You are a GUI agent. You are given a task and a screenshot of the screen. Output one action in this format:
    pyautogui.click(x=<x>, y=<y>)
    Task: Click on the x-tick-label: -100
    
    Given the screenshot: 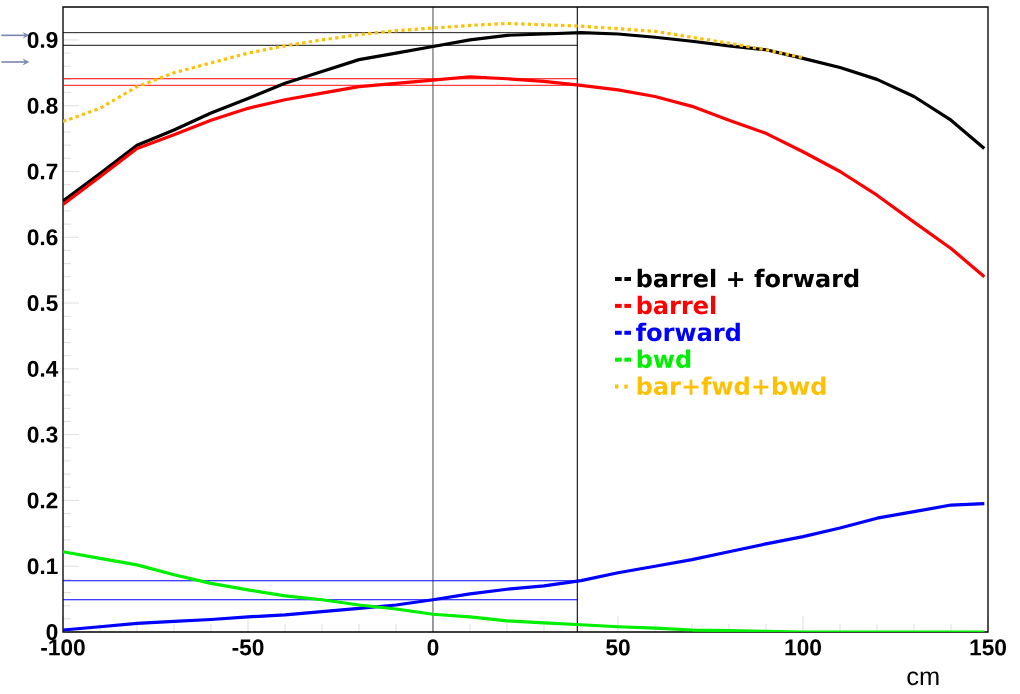 What is the action you would take?
    pyautogui.click(x=63, y=647)
    